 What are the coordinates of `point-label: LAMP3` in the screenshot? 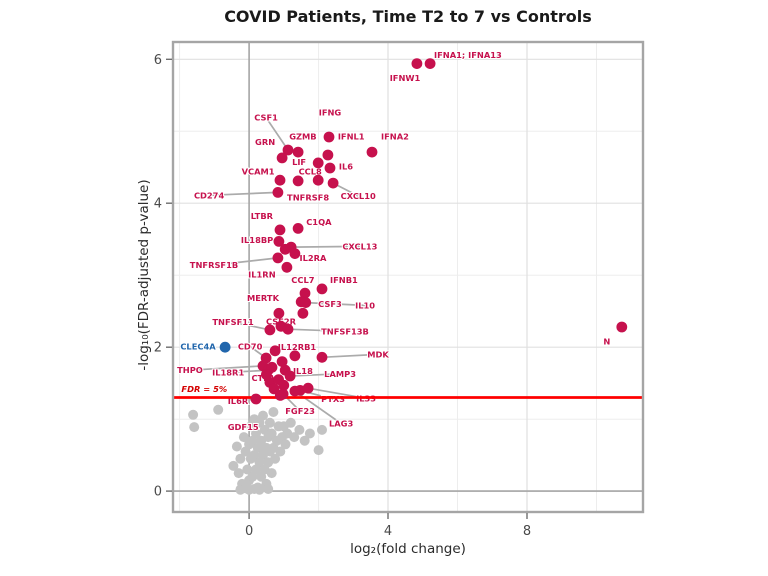 It's located at (340, 374).